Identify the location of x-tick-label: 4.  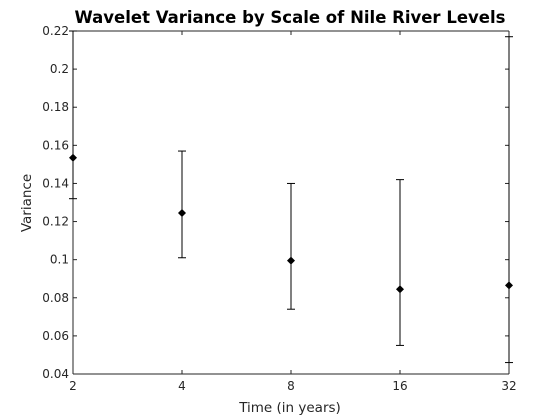
(182, 386).